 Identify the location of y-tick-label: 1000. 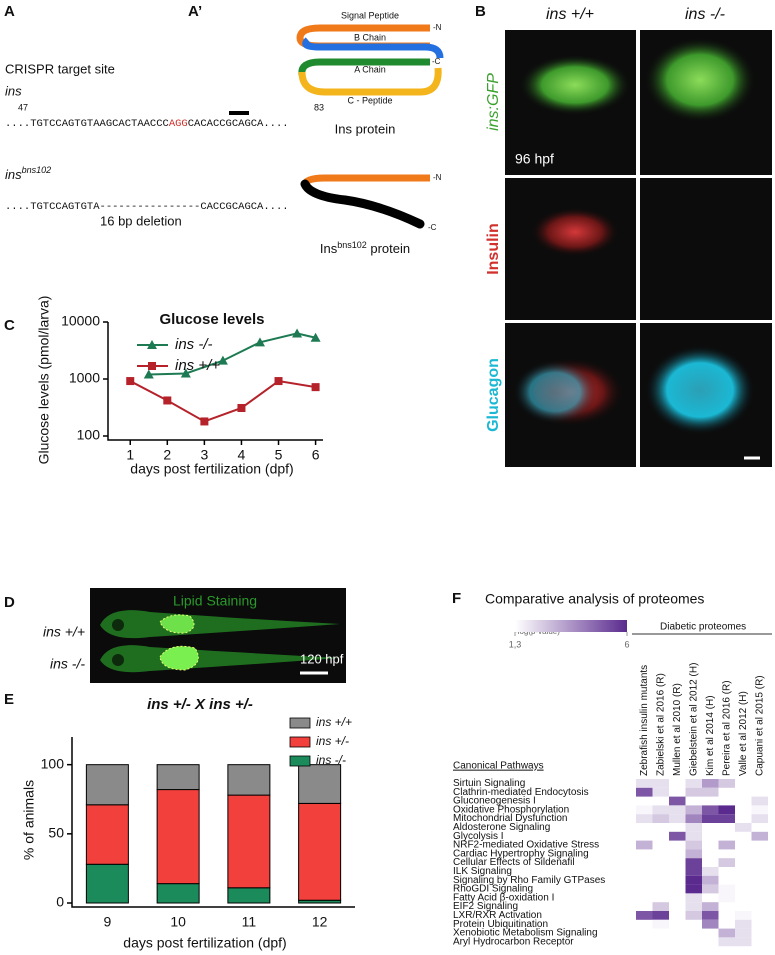
(84, 378).